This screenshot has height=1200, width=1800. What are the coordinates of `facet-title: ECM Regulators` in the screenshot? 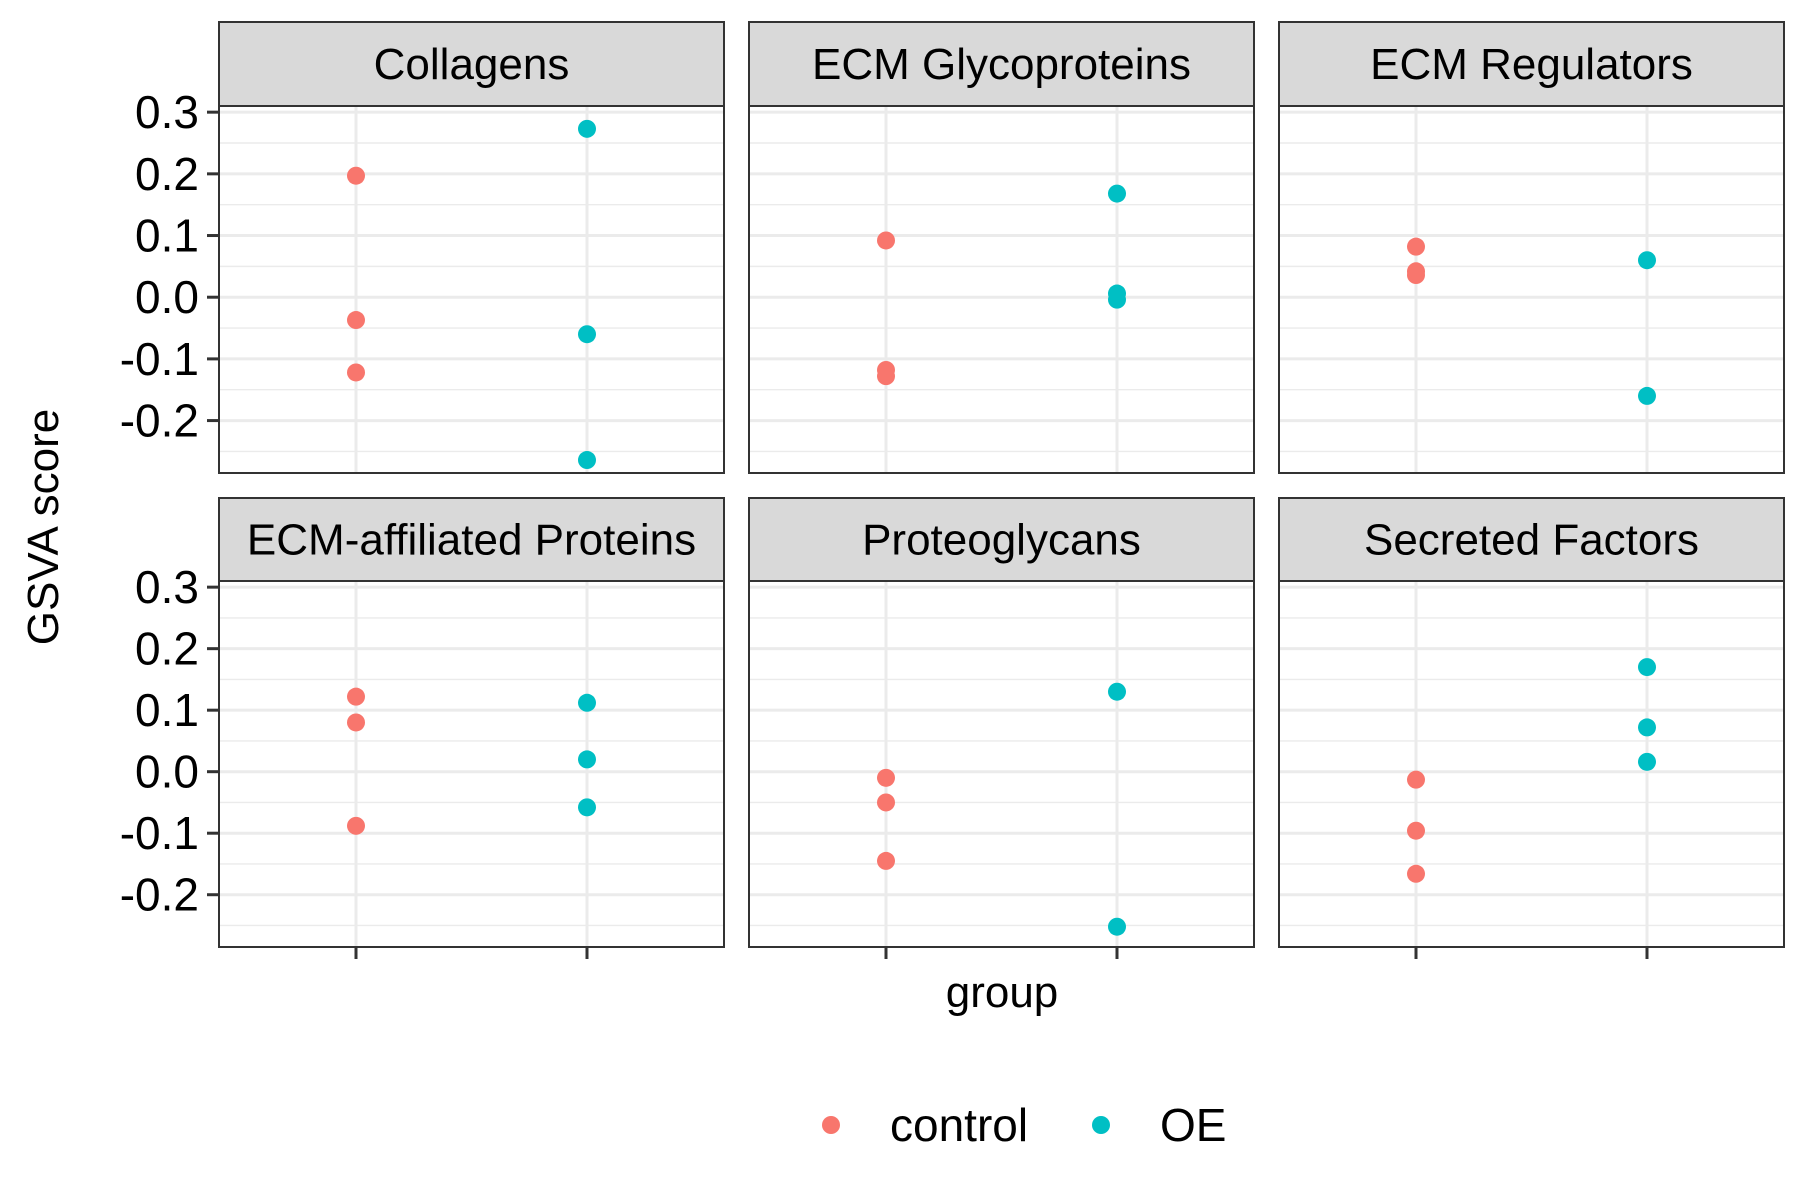 It's located at (1531, 64).